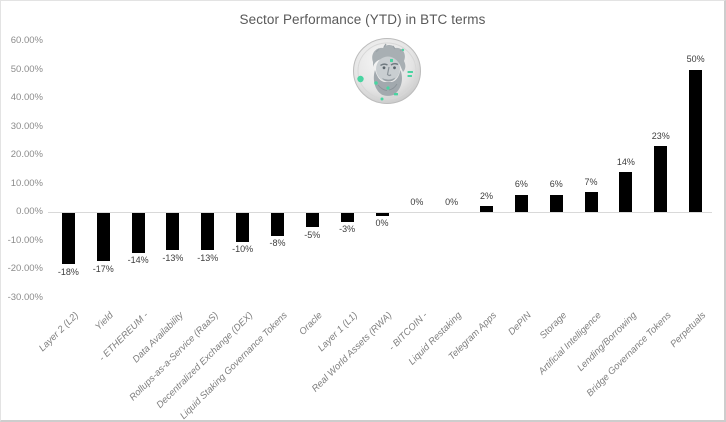  I want to click on y-tick-label: 50.00%, so click(26, 69).